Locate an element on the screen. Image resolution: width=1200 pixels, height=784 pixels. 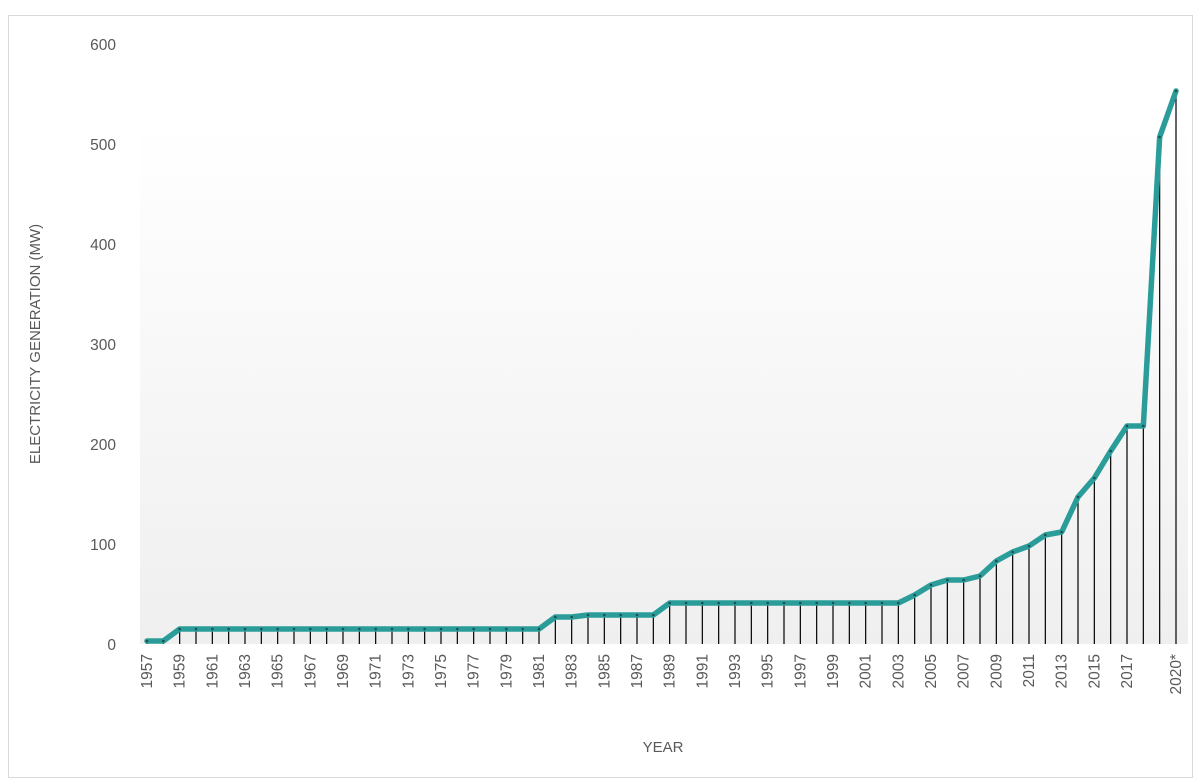
x-tick-label: 2009 is located at coordinates (996, 671).